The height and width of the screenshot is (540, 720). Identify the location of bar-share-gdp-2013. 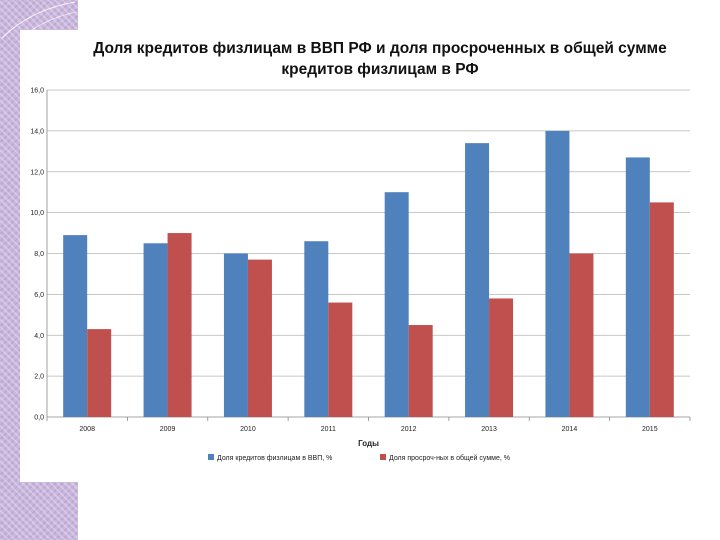
(477, 280).